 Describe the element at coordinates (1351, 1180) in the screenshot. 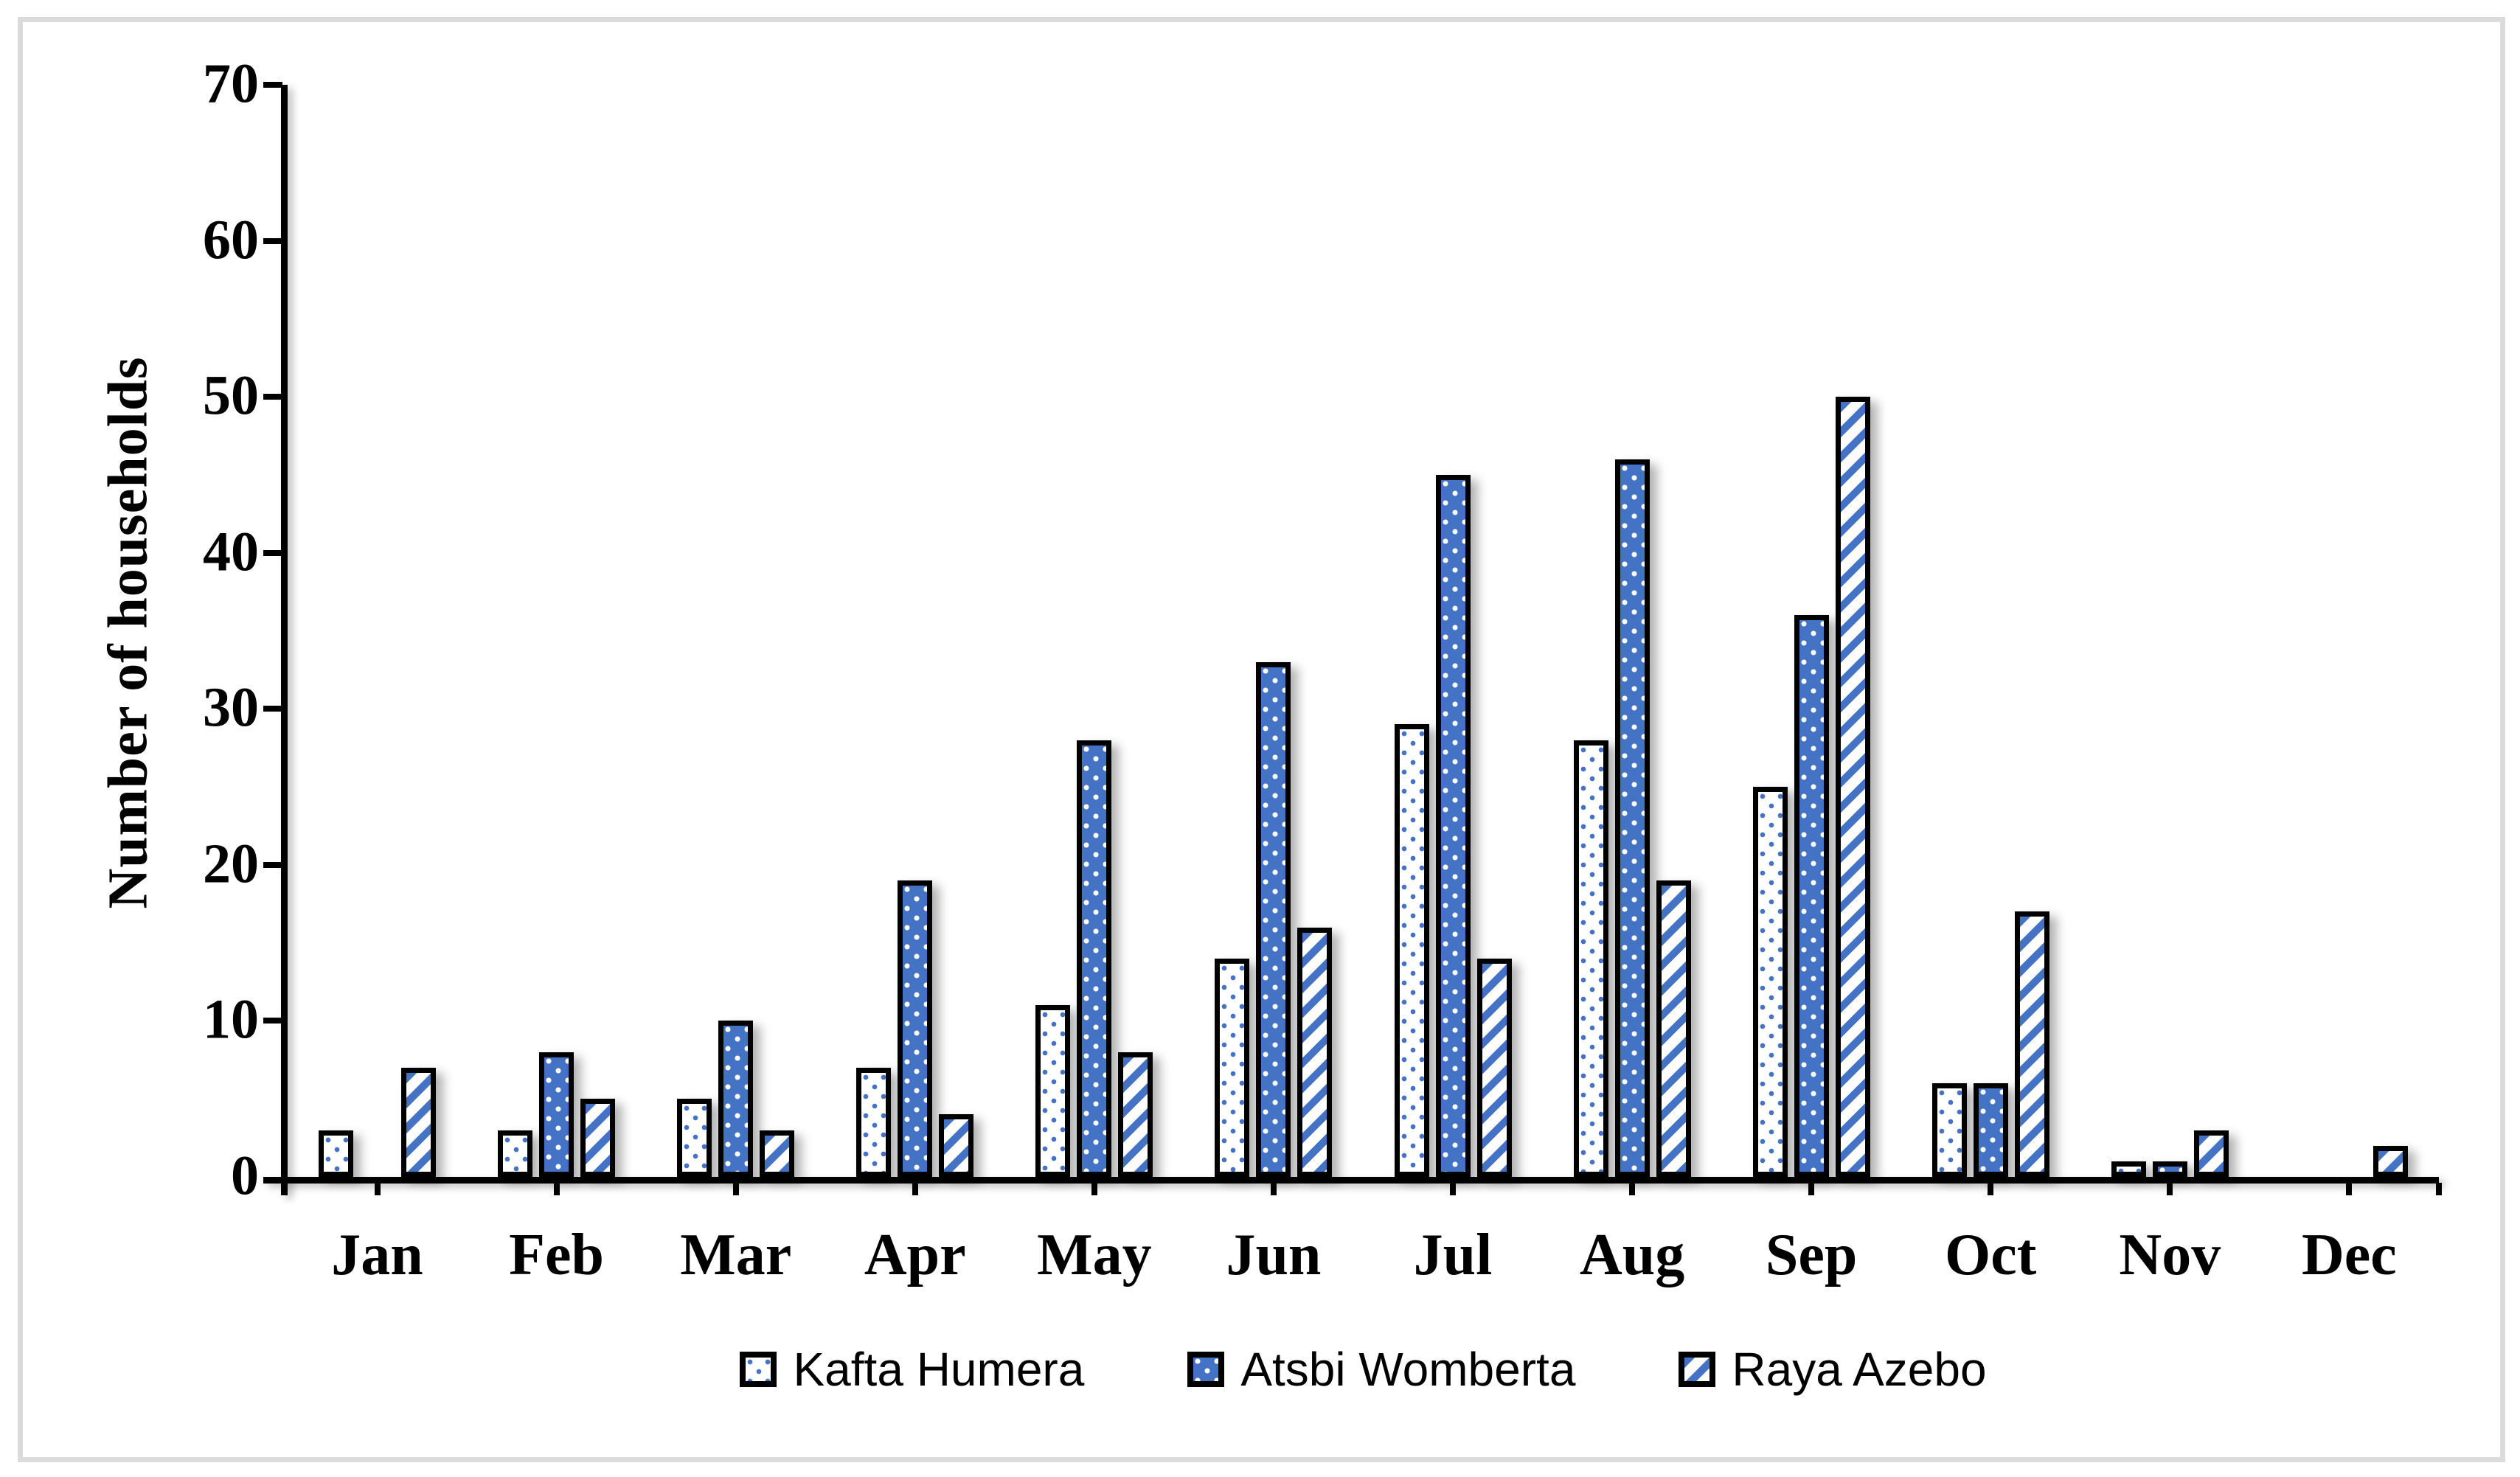

I see `x-axis-line` at that location.